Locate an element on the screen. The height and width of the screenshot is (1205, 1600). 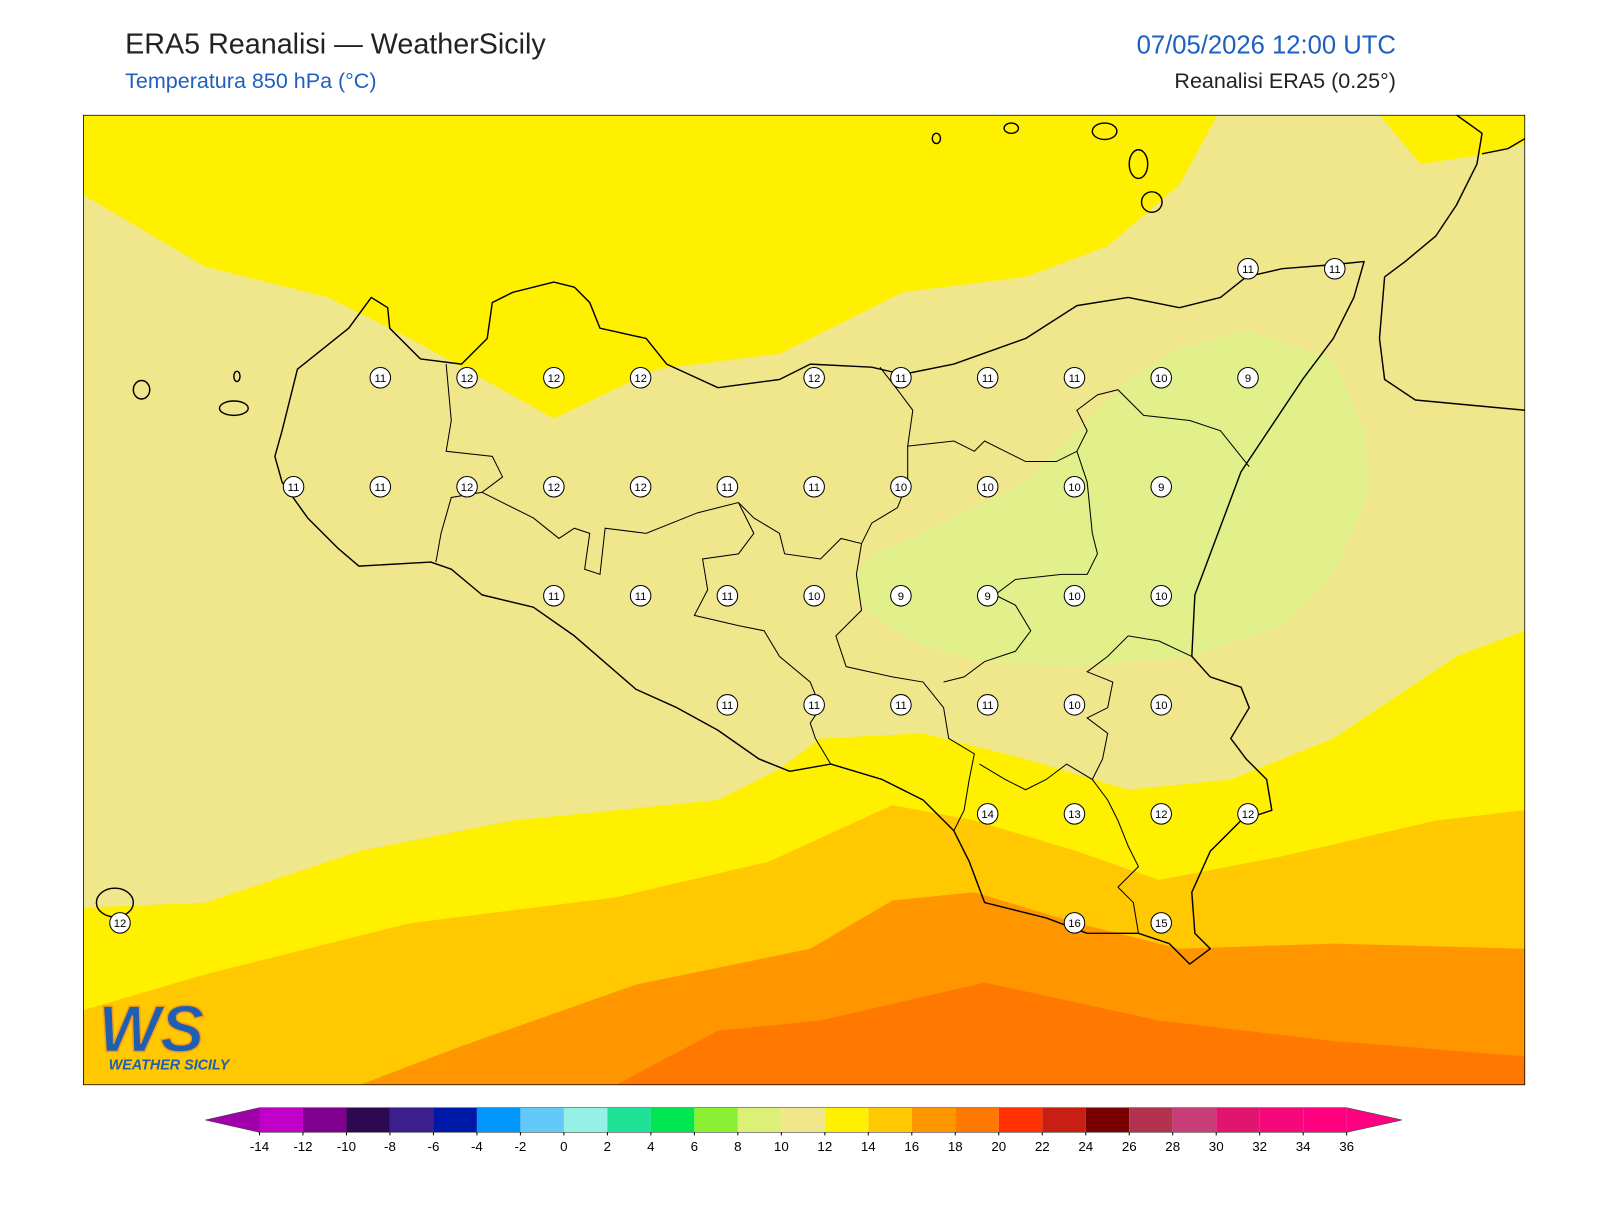
colorbar-tick-label: 28 is located at coordinates (1172, 1146).